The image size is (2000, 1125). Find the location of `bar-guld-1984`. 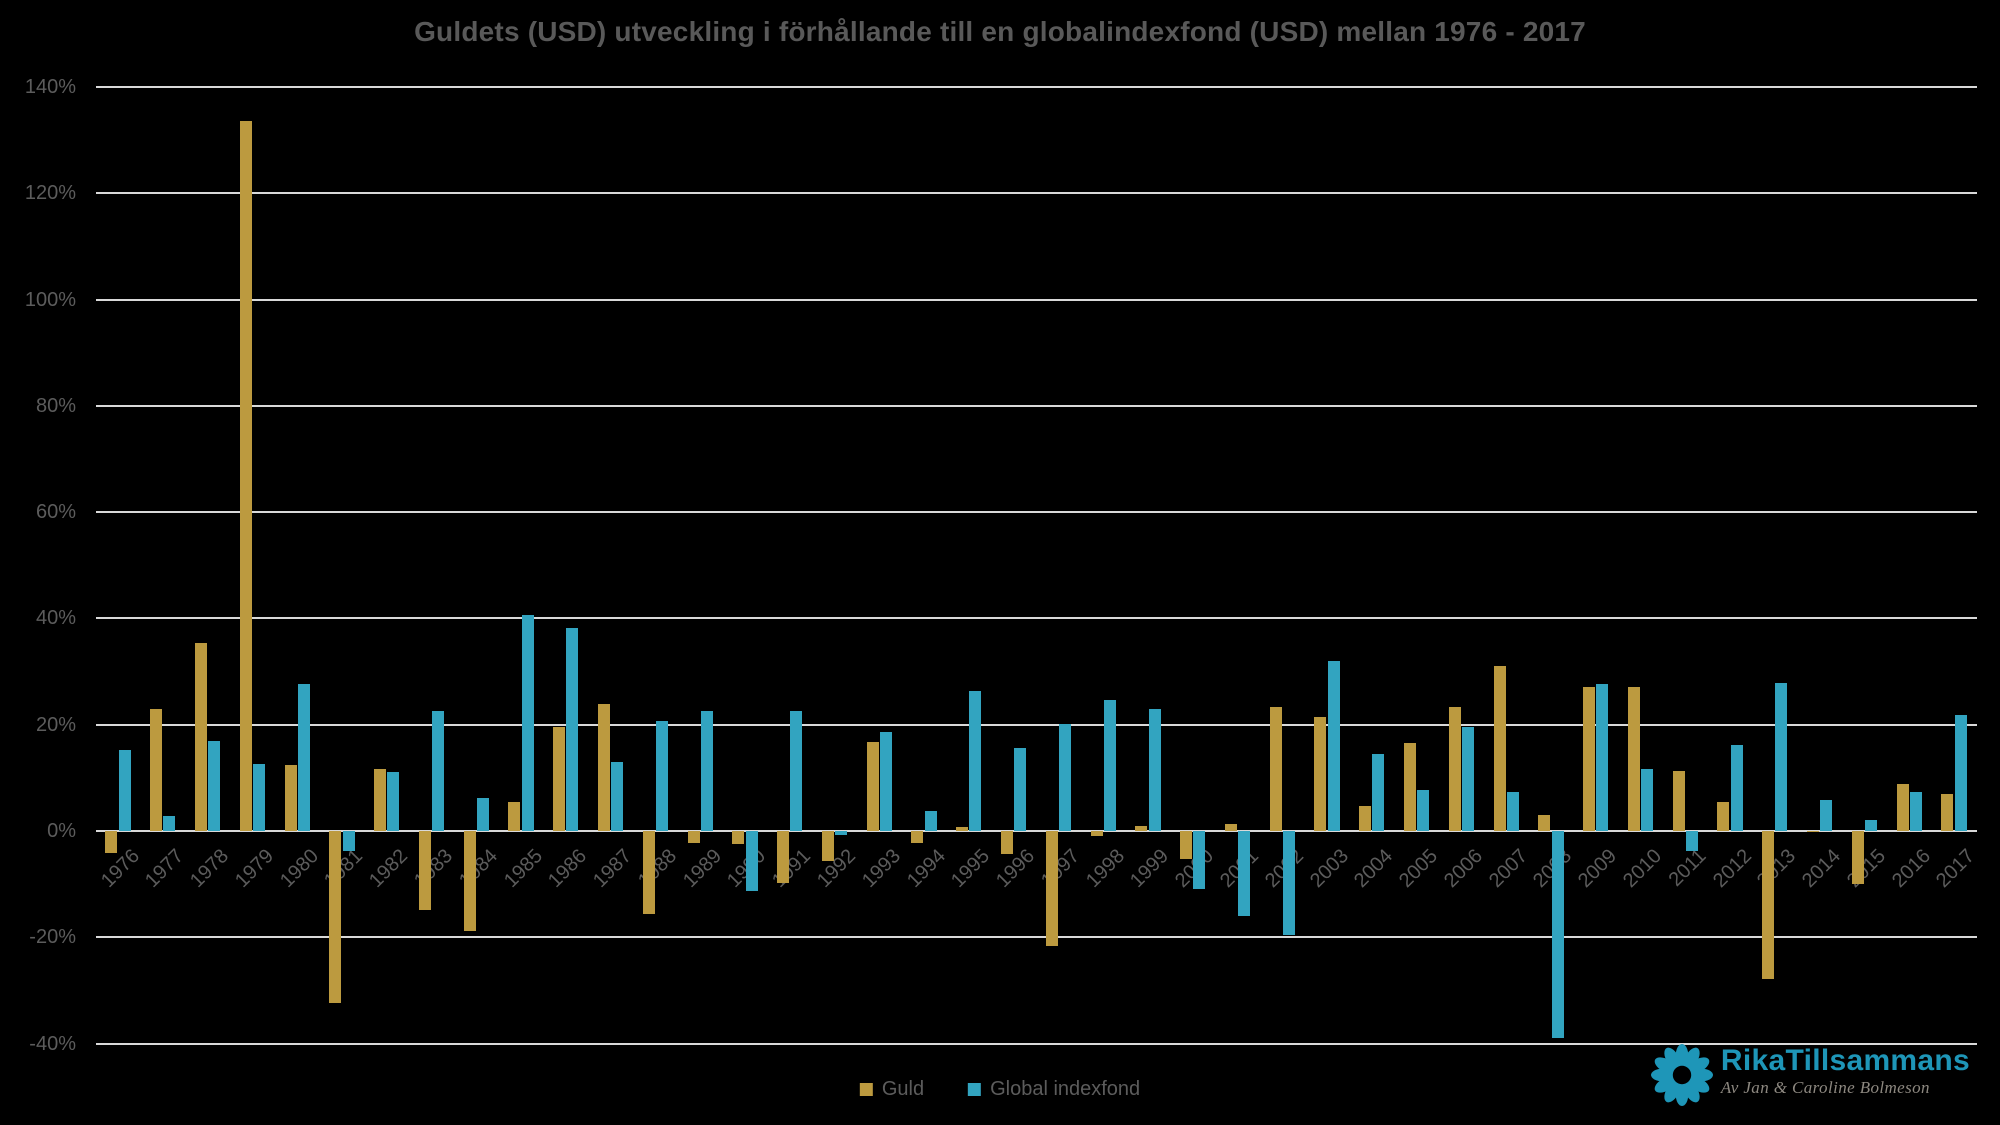

bar-guld-1984 is located at coordinates (469, 881).